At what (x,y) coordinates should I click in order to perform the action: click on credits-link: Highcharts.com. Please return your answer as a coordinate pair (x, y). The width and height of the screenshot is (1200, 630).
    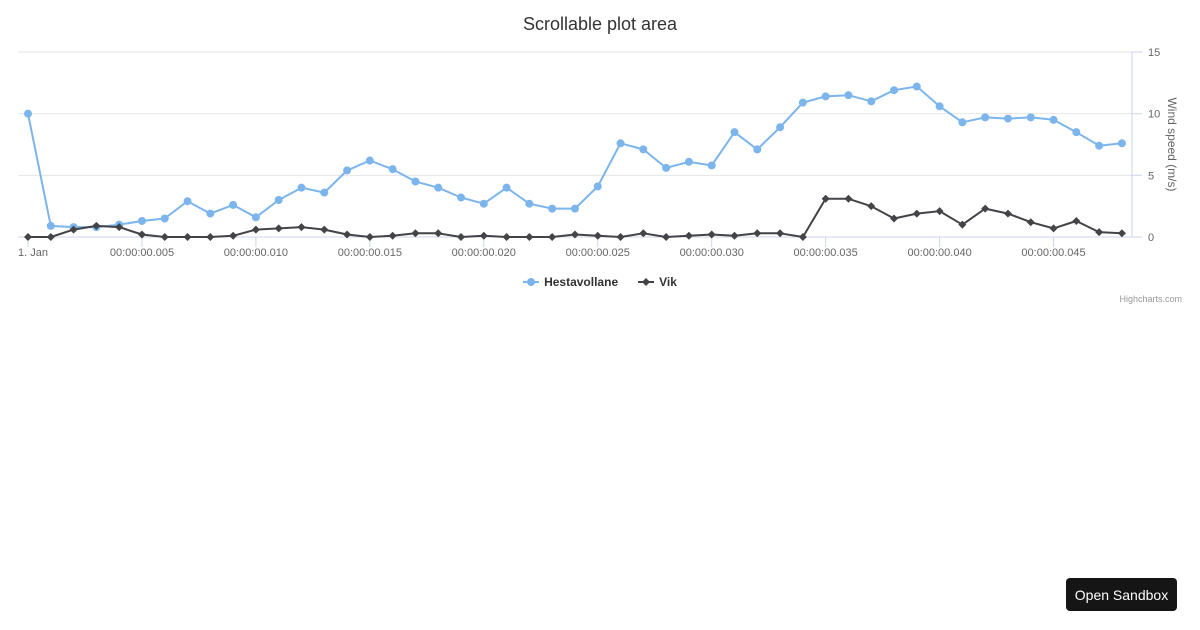
    Looking at the image, I should click on (1150, 299).